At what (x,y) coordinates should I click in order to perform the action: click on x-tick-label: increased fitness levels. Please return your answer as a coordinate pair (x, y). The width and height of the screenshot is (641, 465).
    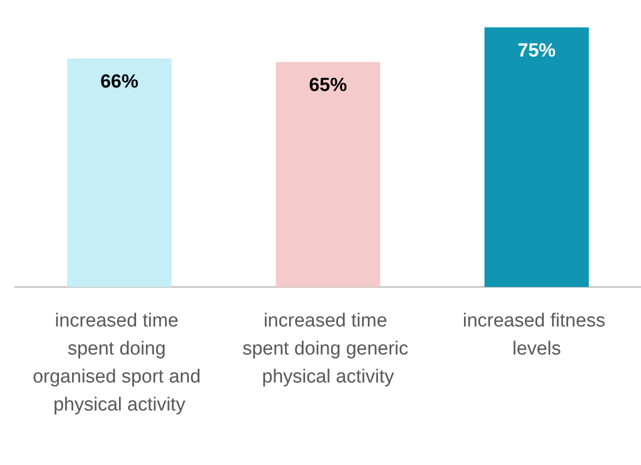
    Looking at the image, I should click on (536, 335).